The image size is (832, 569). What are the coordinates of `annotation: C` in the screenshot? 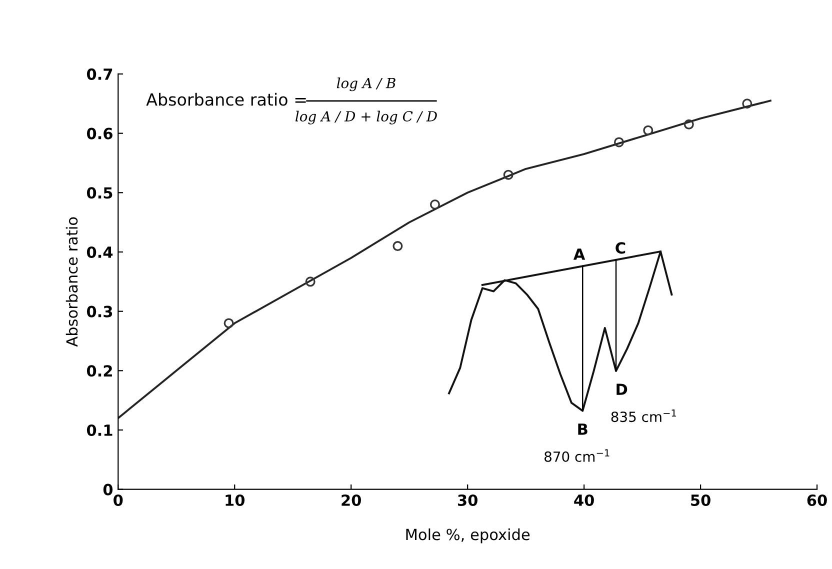 It's located at (621, 248).